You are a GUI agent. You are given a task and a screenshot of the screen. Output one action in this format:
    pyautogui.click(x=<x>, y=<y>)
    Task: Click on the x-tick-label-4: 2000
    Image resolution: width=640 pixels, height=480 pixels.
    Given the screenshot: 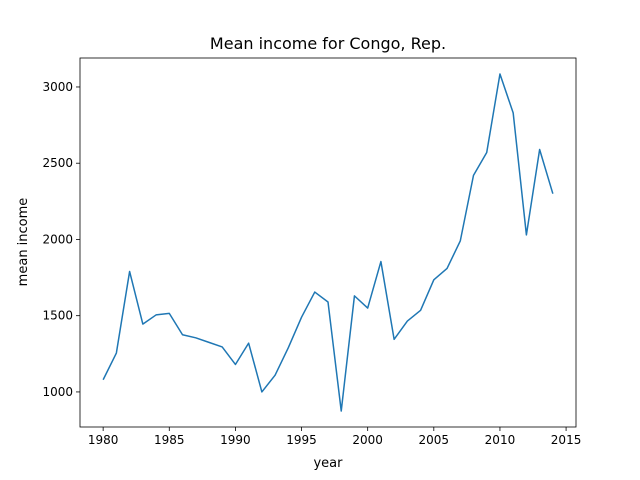 What is the action you would take?
    pyautogui.click(x=367, y=440)
    